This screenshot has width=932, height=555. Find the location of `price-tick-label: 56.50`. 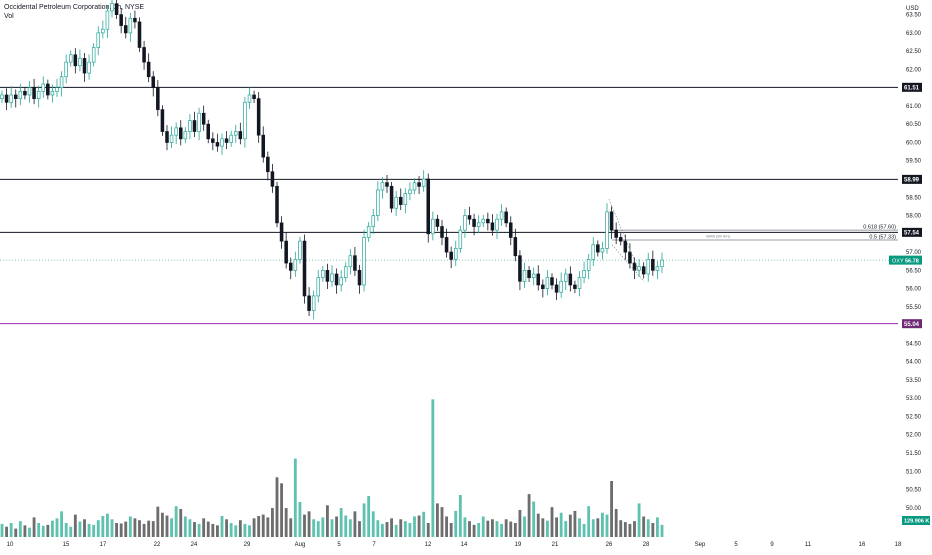

price-tick-label: 56.50 is located at coordinates (914, 271).